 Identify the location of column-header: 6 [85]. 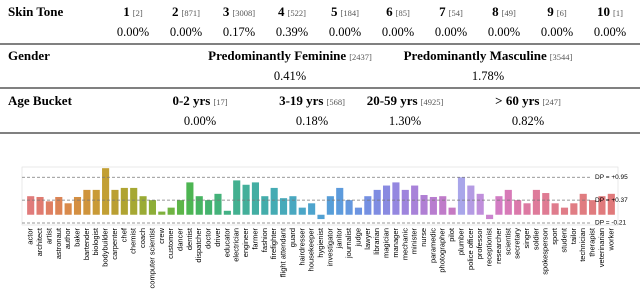
(398, 11).